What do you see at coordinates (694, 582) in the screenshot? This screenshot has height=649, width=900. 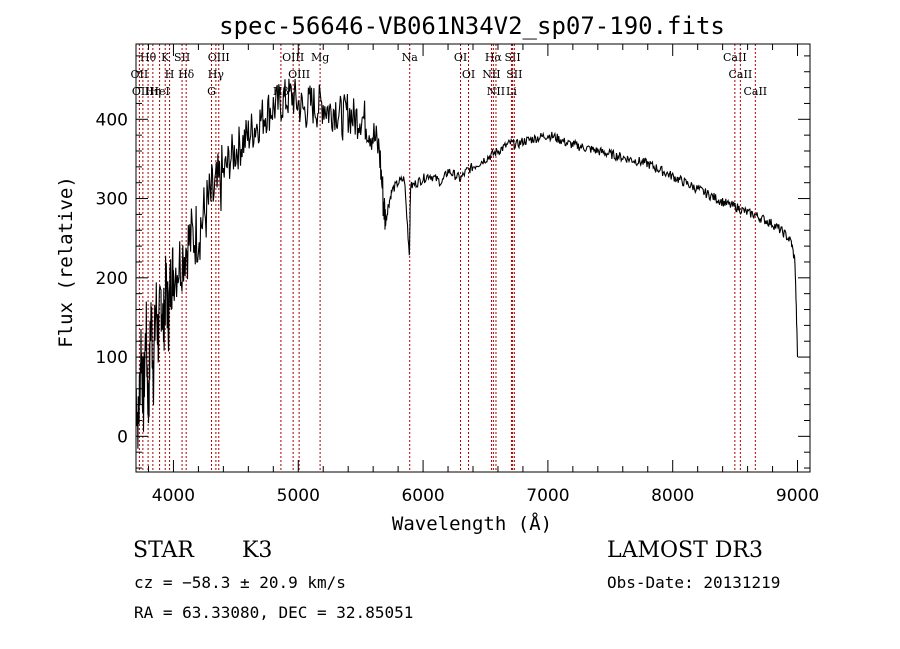 I see `obs-date-label: Obs-Date: 20131219` at bounding box center [694, 582].